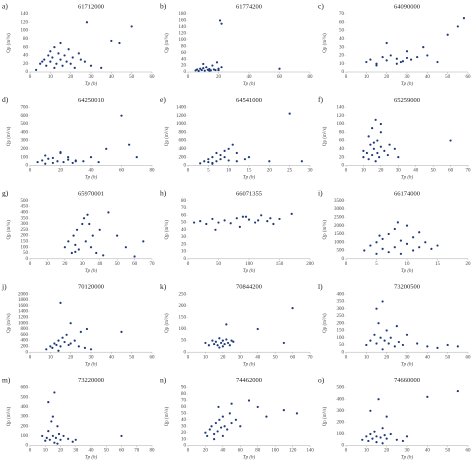 The image size is (474, 467). Describe the element at coordinates (163, 6) in the screenshot. I see `panel-label: b)` at that location.